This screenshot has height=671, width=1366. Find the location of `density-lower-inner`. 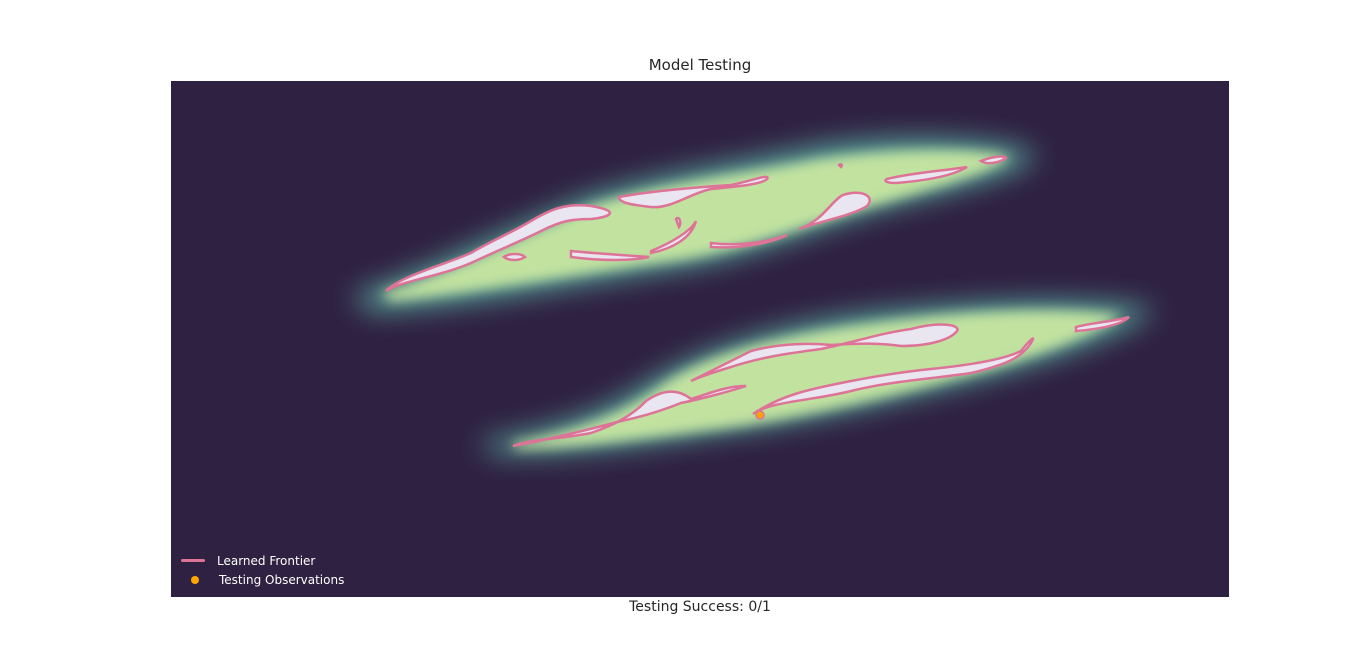

density-lower-inner is located at coordinates (816, 379).